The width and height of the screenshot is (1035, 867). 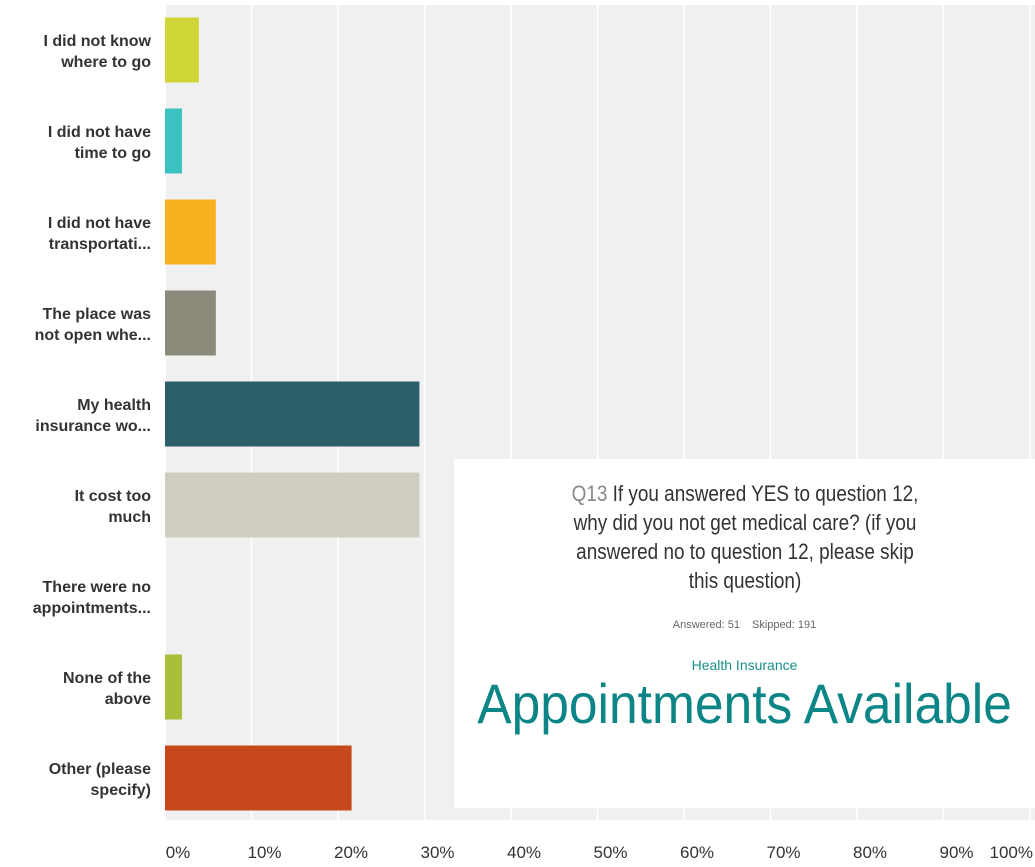 What do you see at coordinates (178, 852) in the screenshot?
I see `x-tick-label: 0%` at bounding box center [178, 852].